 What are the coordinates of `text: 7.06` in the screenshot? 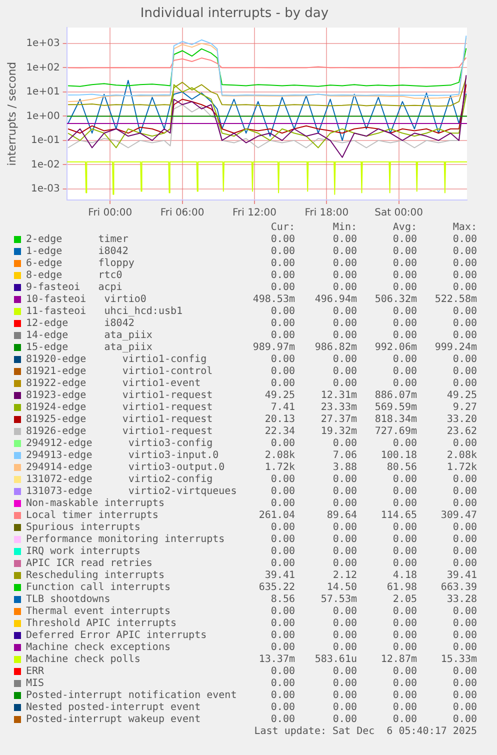 It's located at (344, 456).